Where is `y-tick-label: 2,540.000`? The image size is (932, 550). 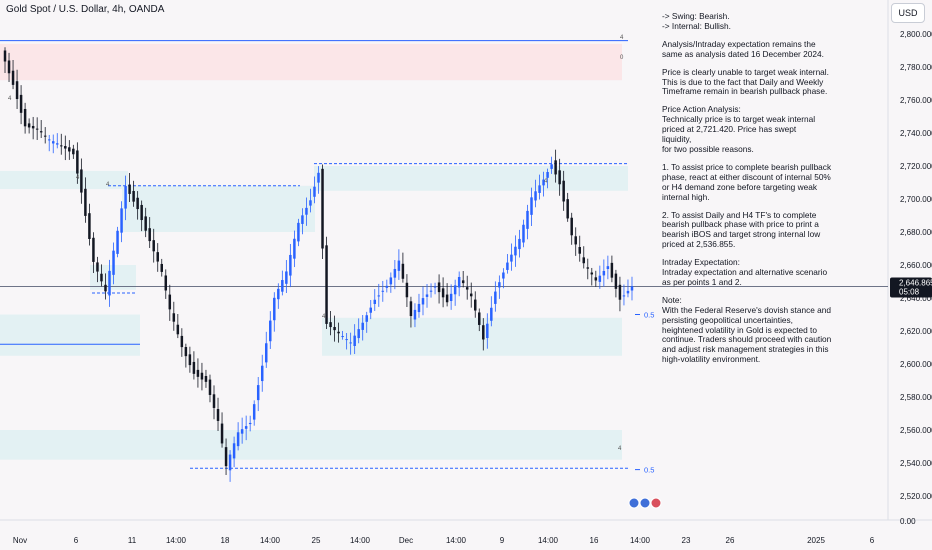 y-tick-label: 2,540.000 is located at coordinates (916, 463).